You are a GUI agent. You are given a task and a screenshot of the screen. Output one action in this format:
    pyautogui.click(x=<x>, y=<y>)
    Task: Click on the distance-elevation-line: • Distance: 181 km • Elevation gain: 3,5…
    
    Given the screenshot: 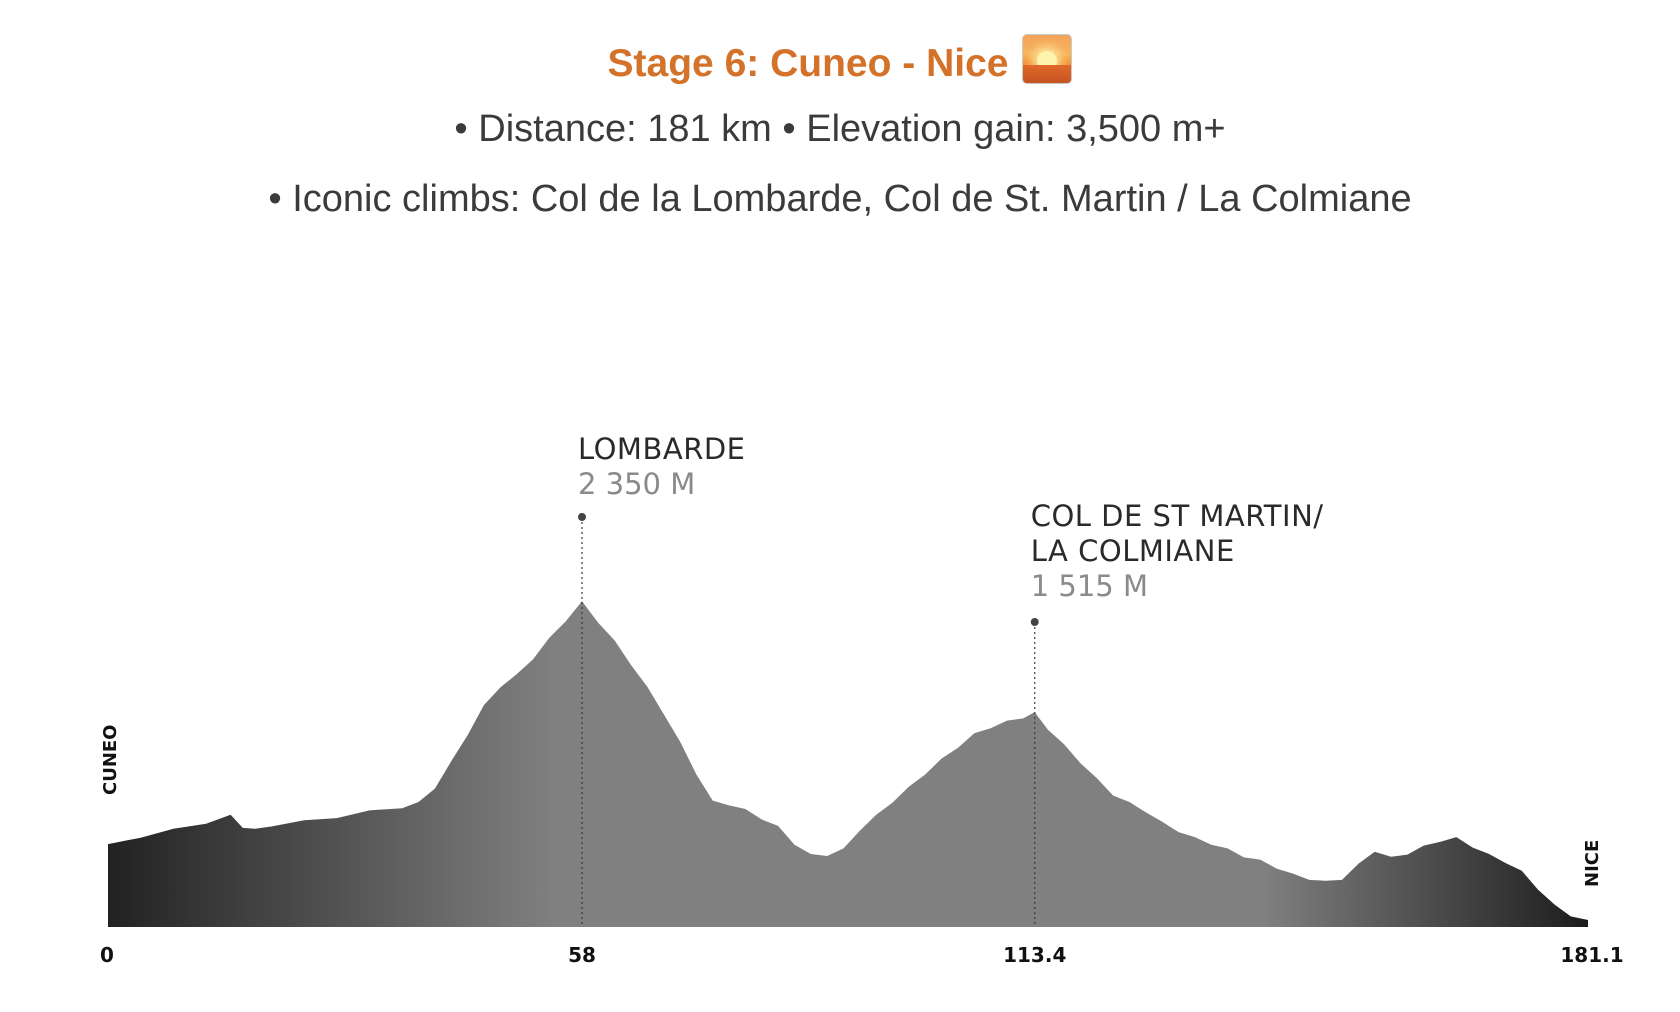 What is the action you would take?
    pyautogui.click(x=840, y=129)
    